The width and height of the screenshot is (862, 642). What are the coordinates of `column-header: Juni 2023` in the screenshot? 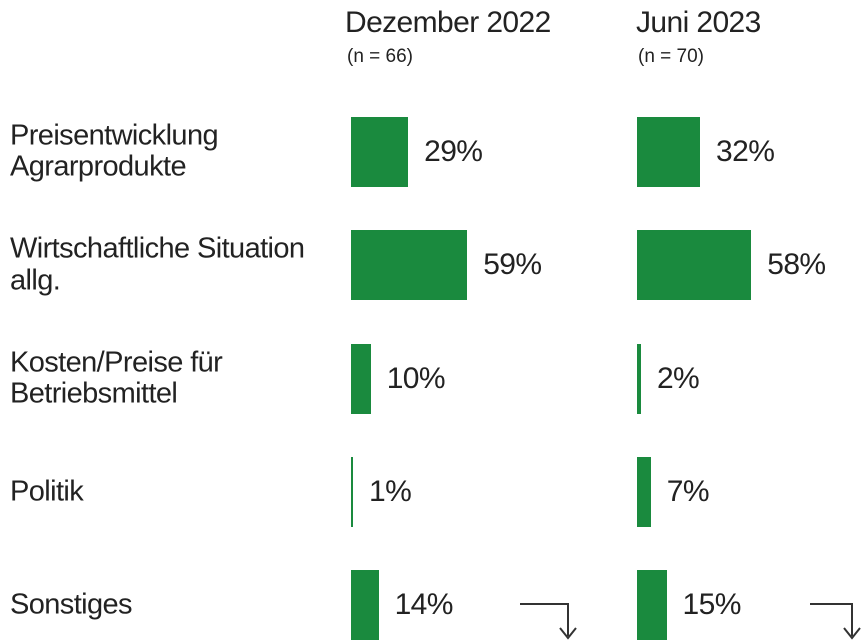 It's located at (698, 22).